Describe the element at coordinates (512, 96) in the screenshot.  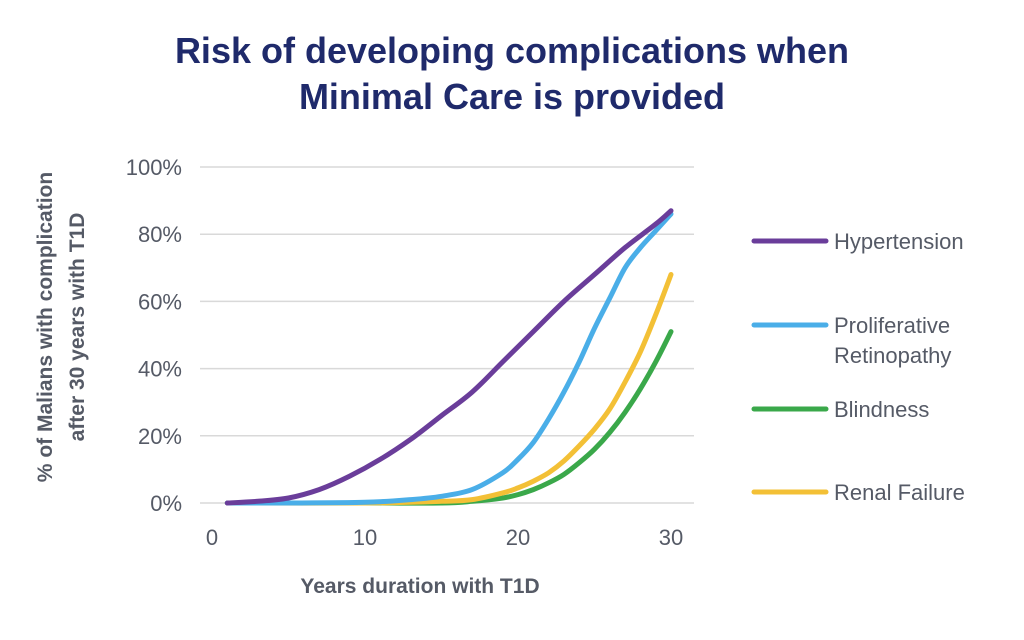
I see `chart-title-line-2: Minimal Care is provided` at that location.